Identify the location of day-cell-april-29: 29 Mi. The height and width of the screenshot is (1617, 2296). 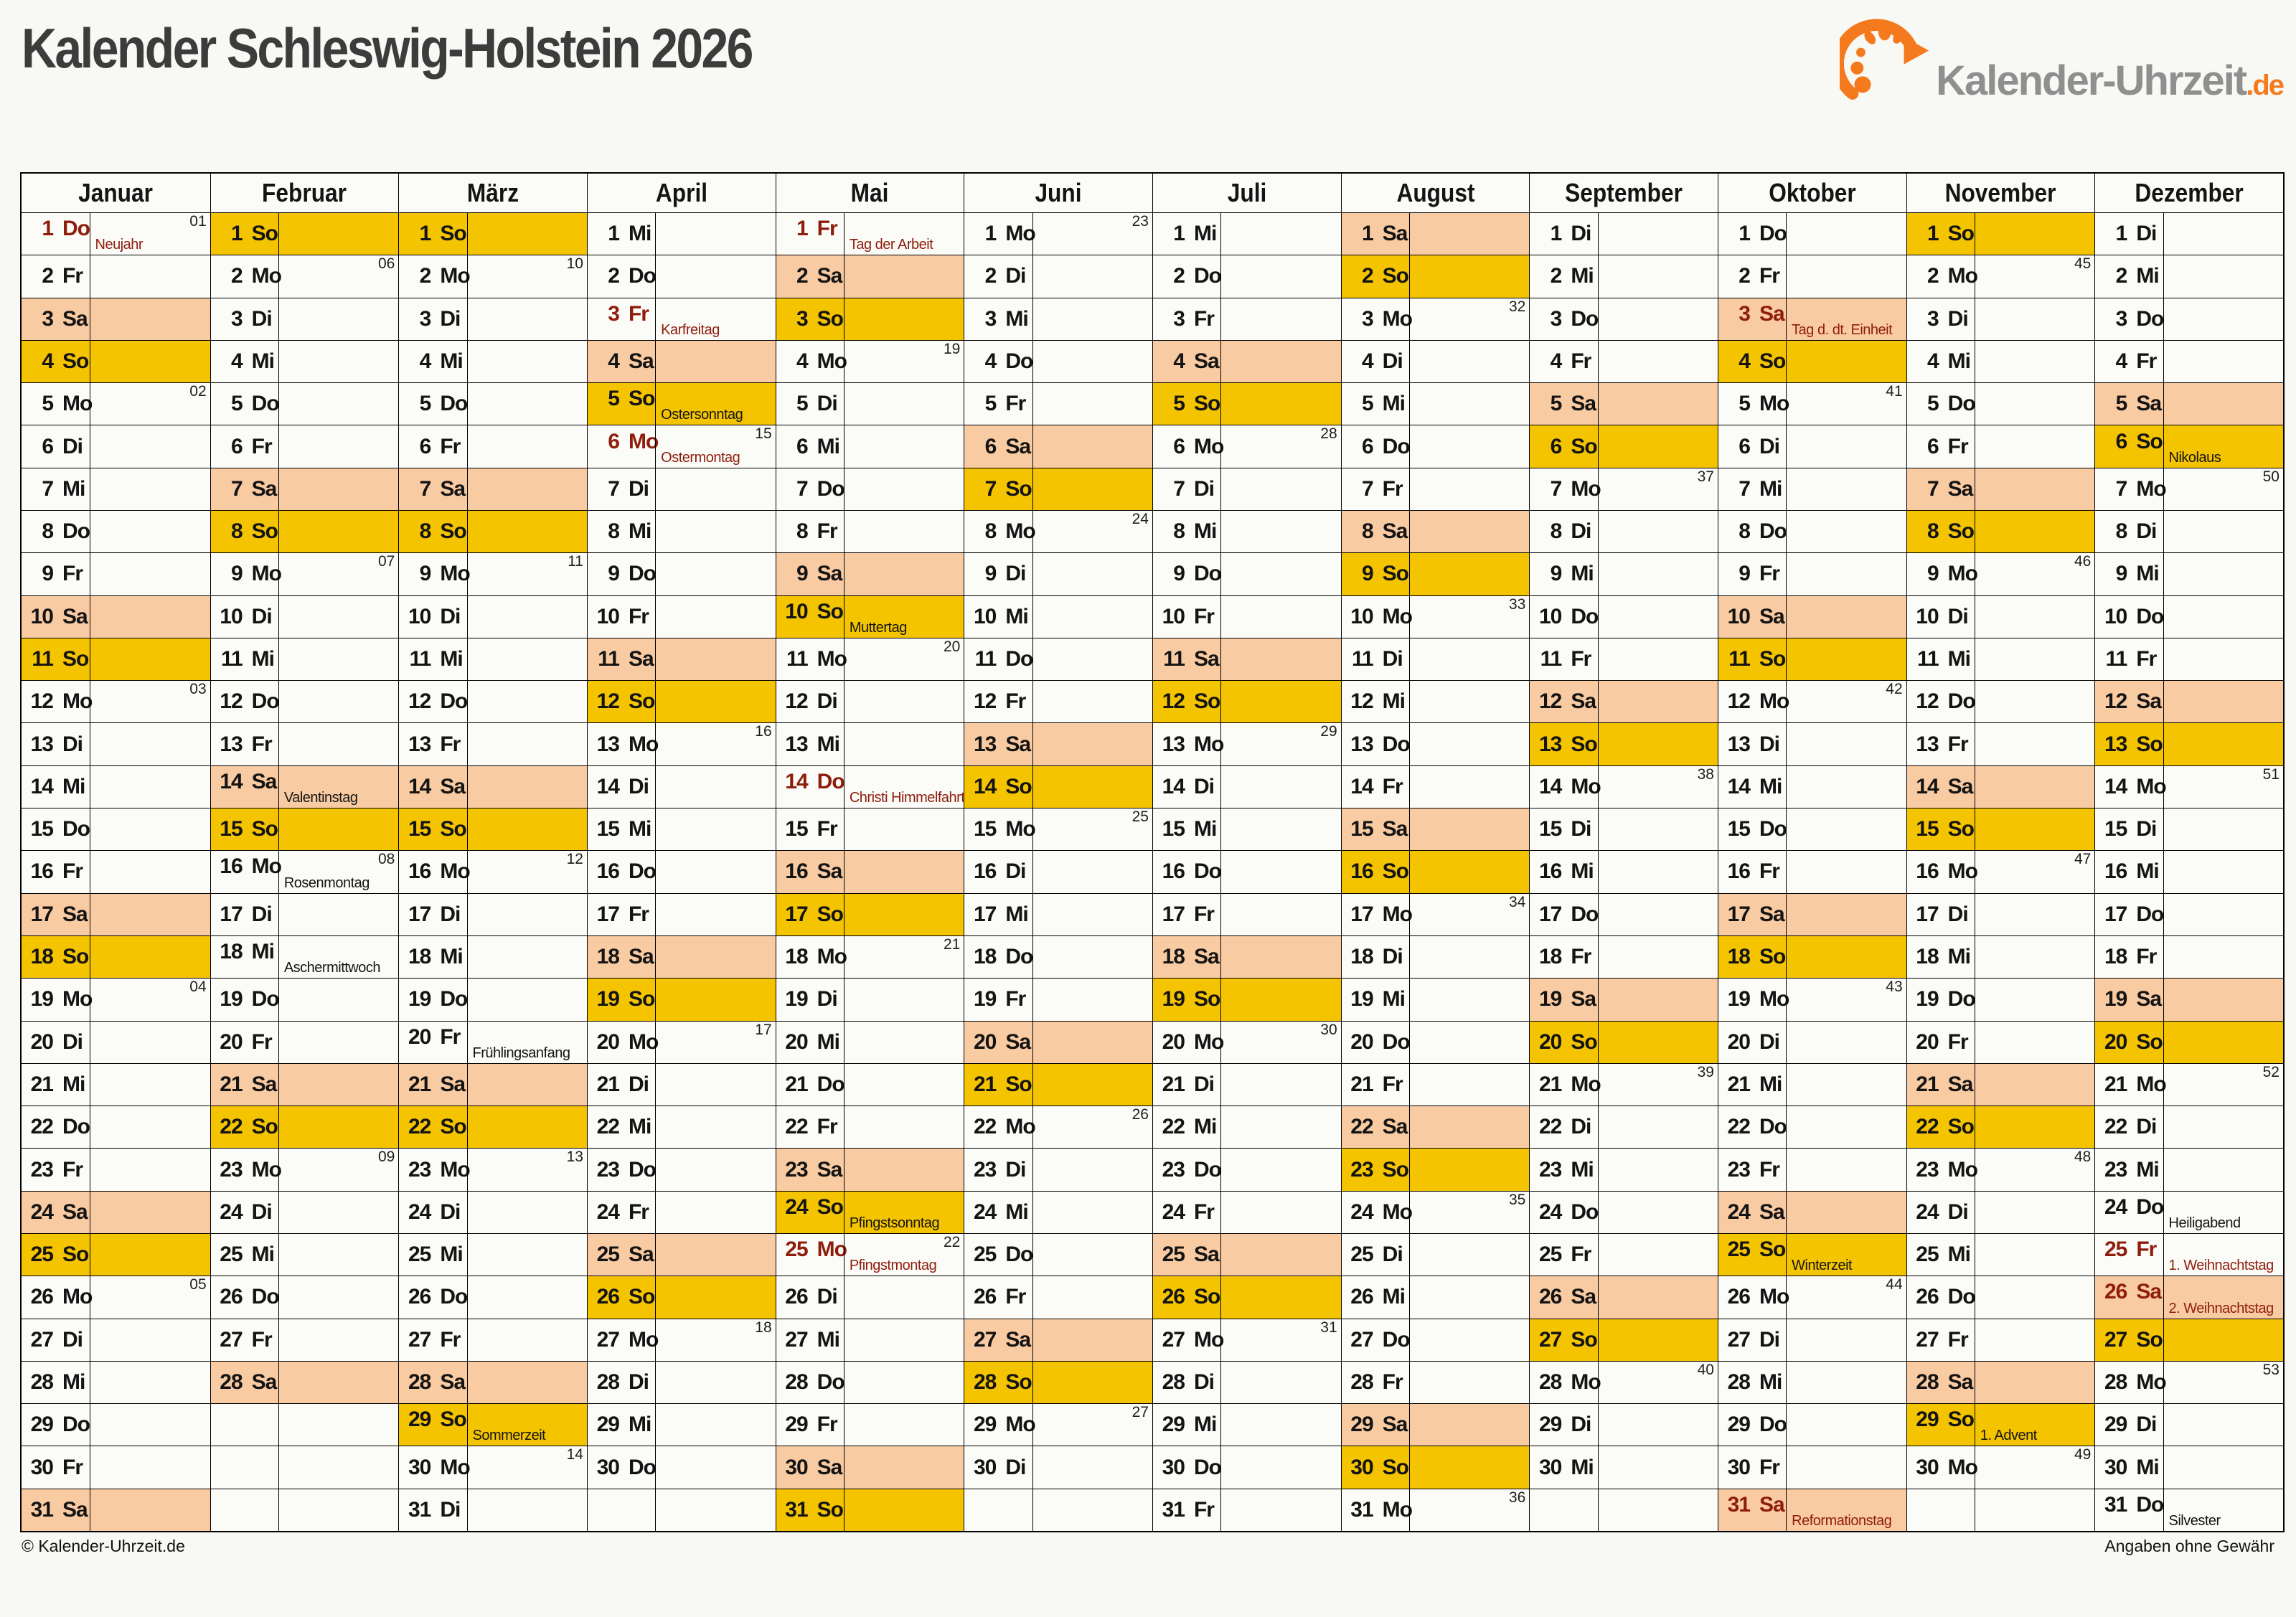
(681, 1424).